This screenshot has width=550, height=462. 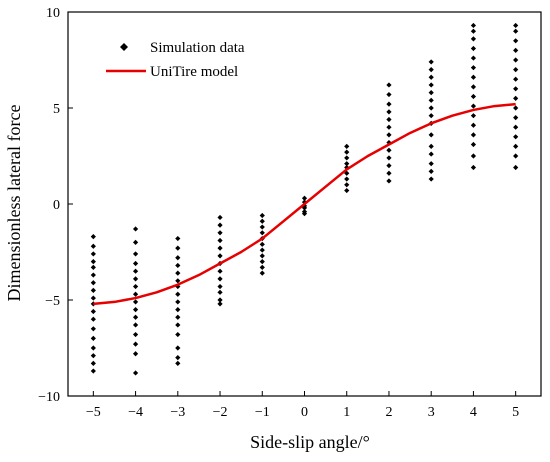 I want to click on y-tick-label: −10, so click(x=49, y=397).